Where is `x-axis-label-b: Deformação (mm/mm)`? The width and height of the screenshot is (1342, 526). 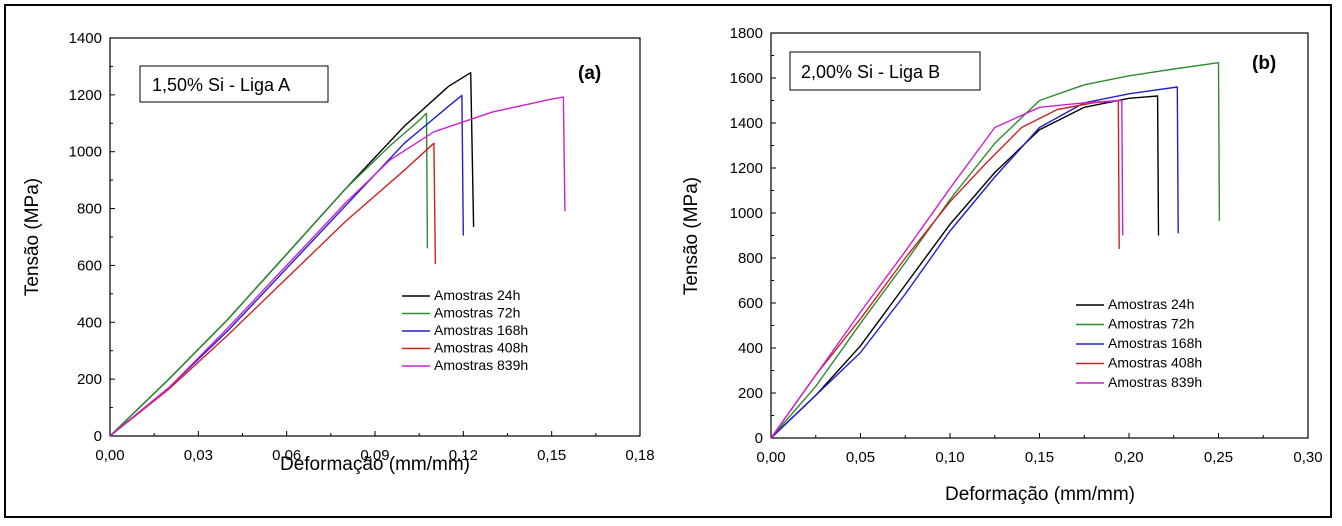
x-axis-label-b: Deformação (mm/mm) is located at coordinates (1040, 494).